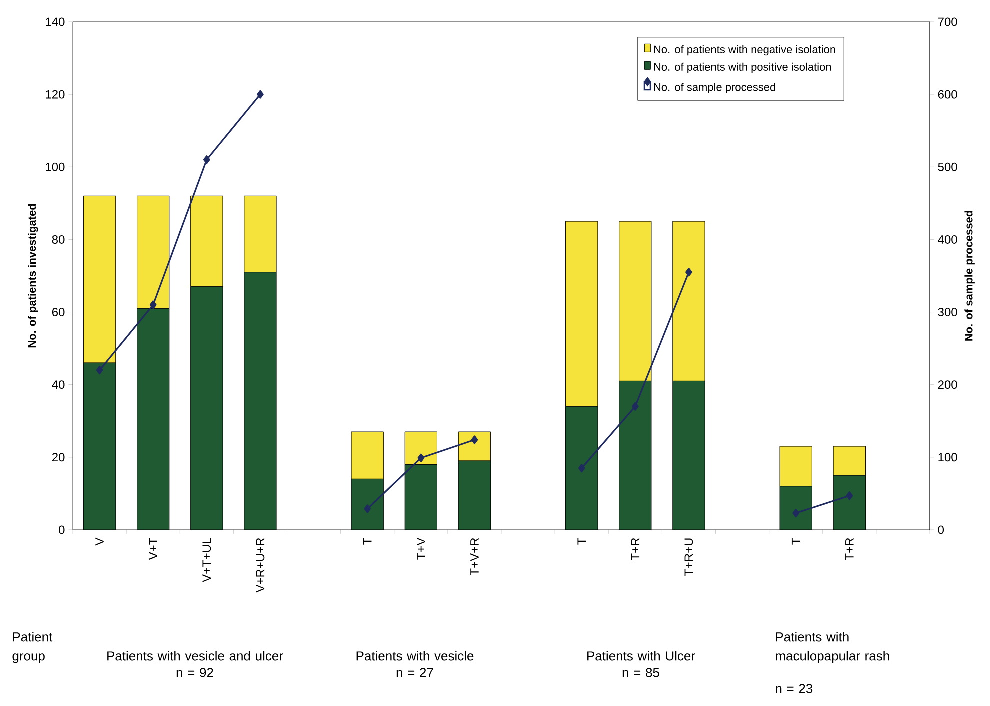  Describe the element at coordinates (641, 673) in the screenshot. I see `text: n = 85` at that location.